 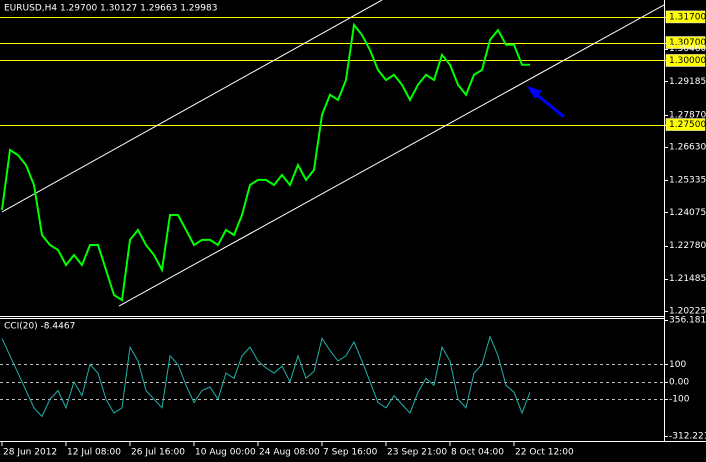 What do you see at coordinates (687, 312) in the screenshot?
I see `y-tick-label: 1.20225` at bounding box center [687, 312].